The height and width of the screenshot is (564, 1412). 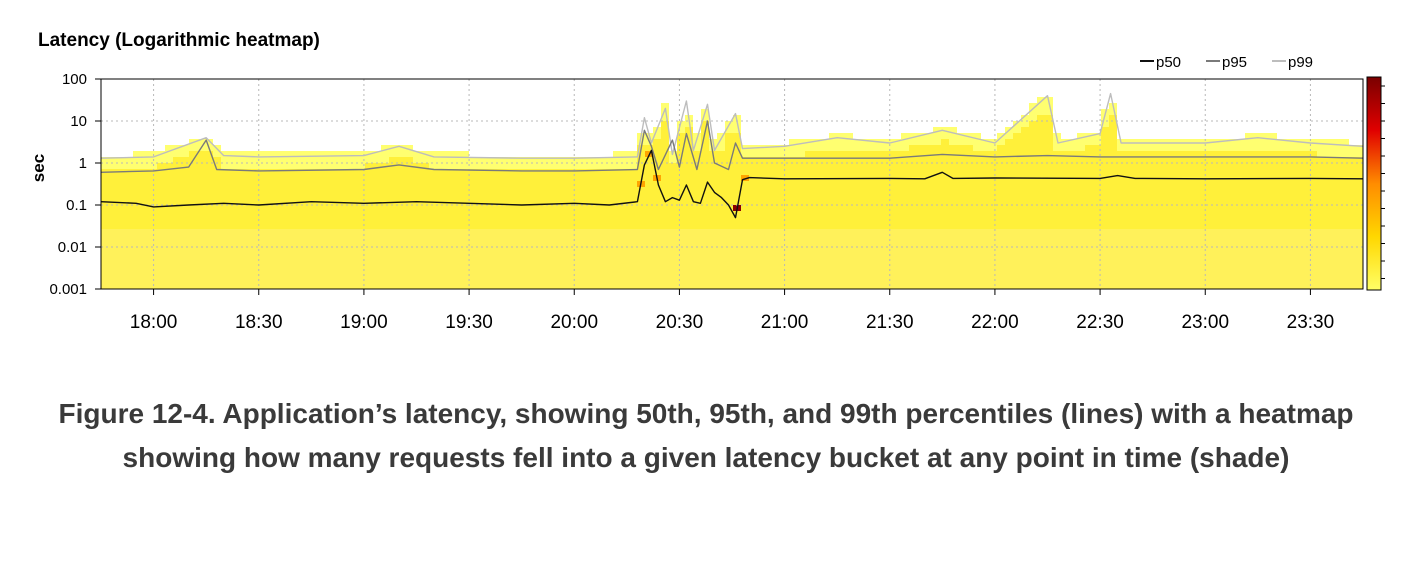 What do you see at coordinates (732, 125) in the screenshot?
I see `series-line-p99` at bounding box center [732, 125].